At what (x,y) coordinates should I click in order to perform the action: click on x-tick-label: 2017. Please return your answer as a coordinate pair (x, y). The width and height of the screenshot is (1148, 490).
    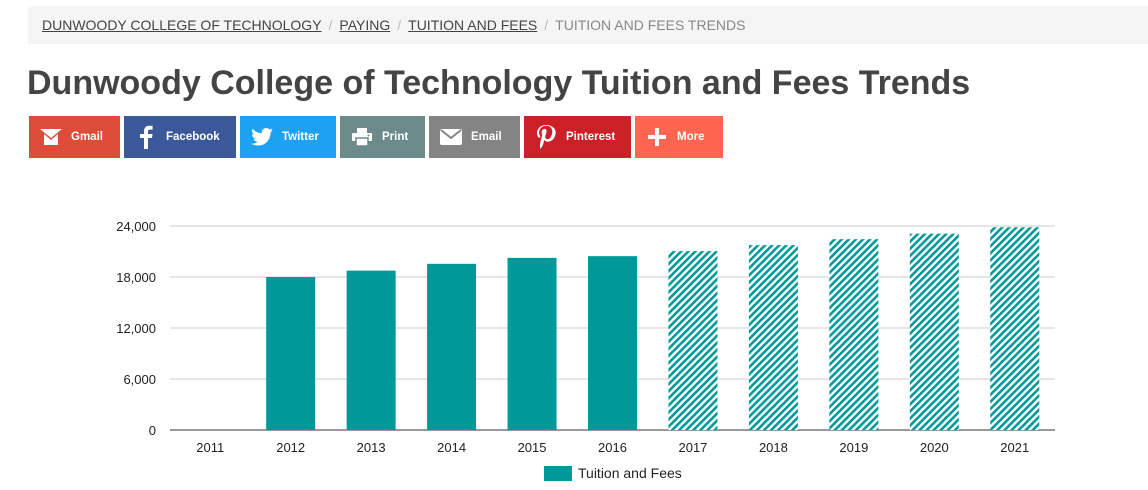
    Looking at the image, I should click on (692, 447).